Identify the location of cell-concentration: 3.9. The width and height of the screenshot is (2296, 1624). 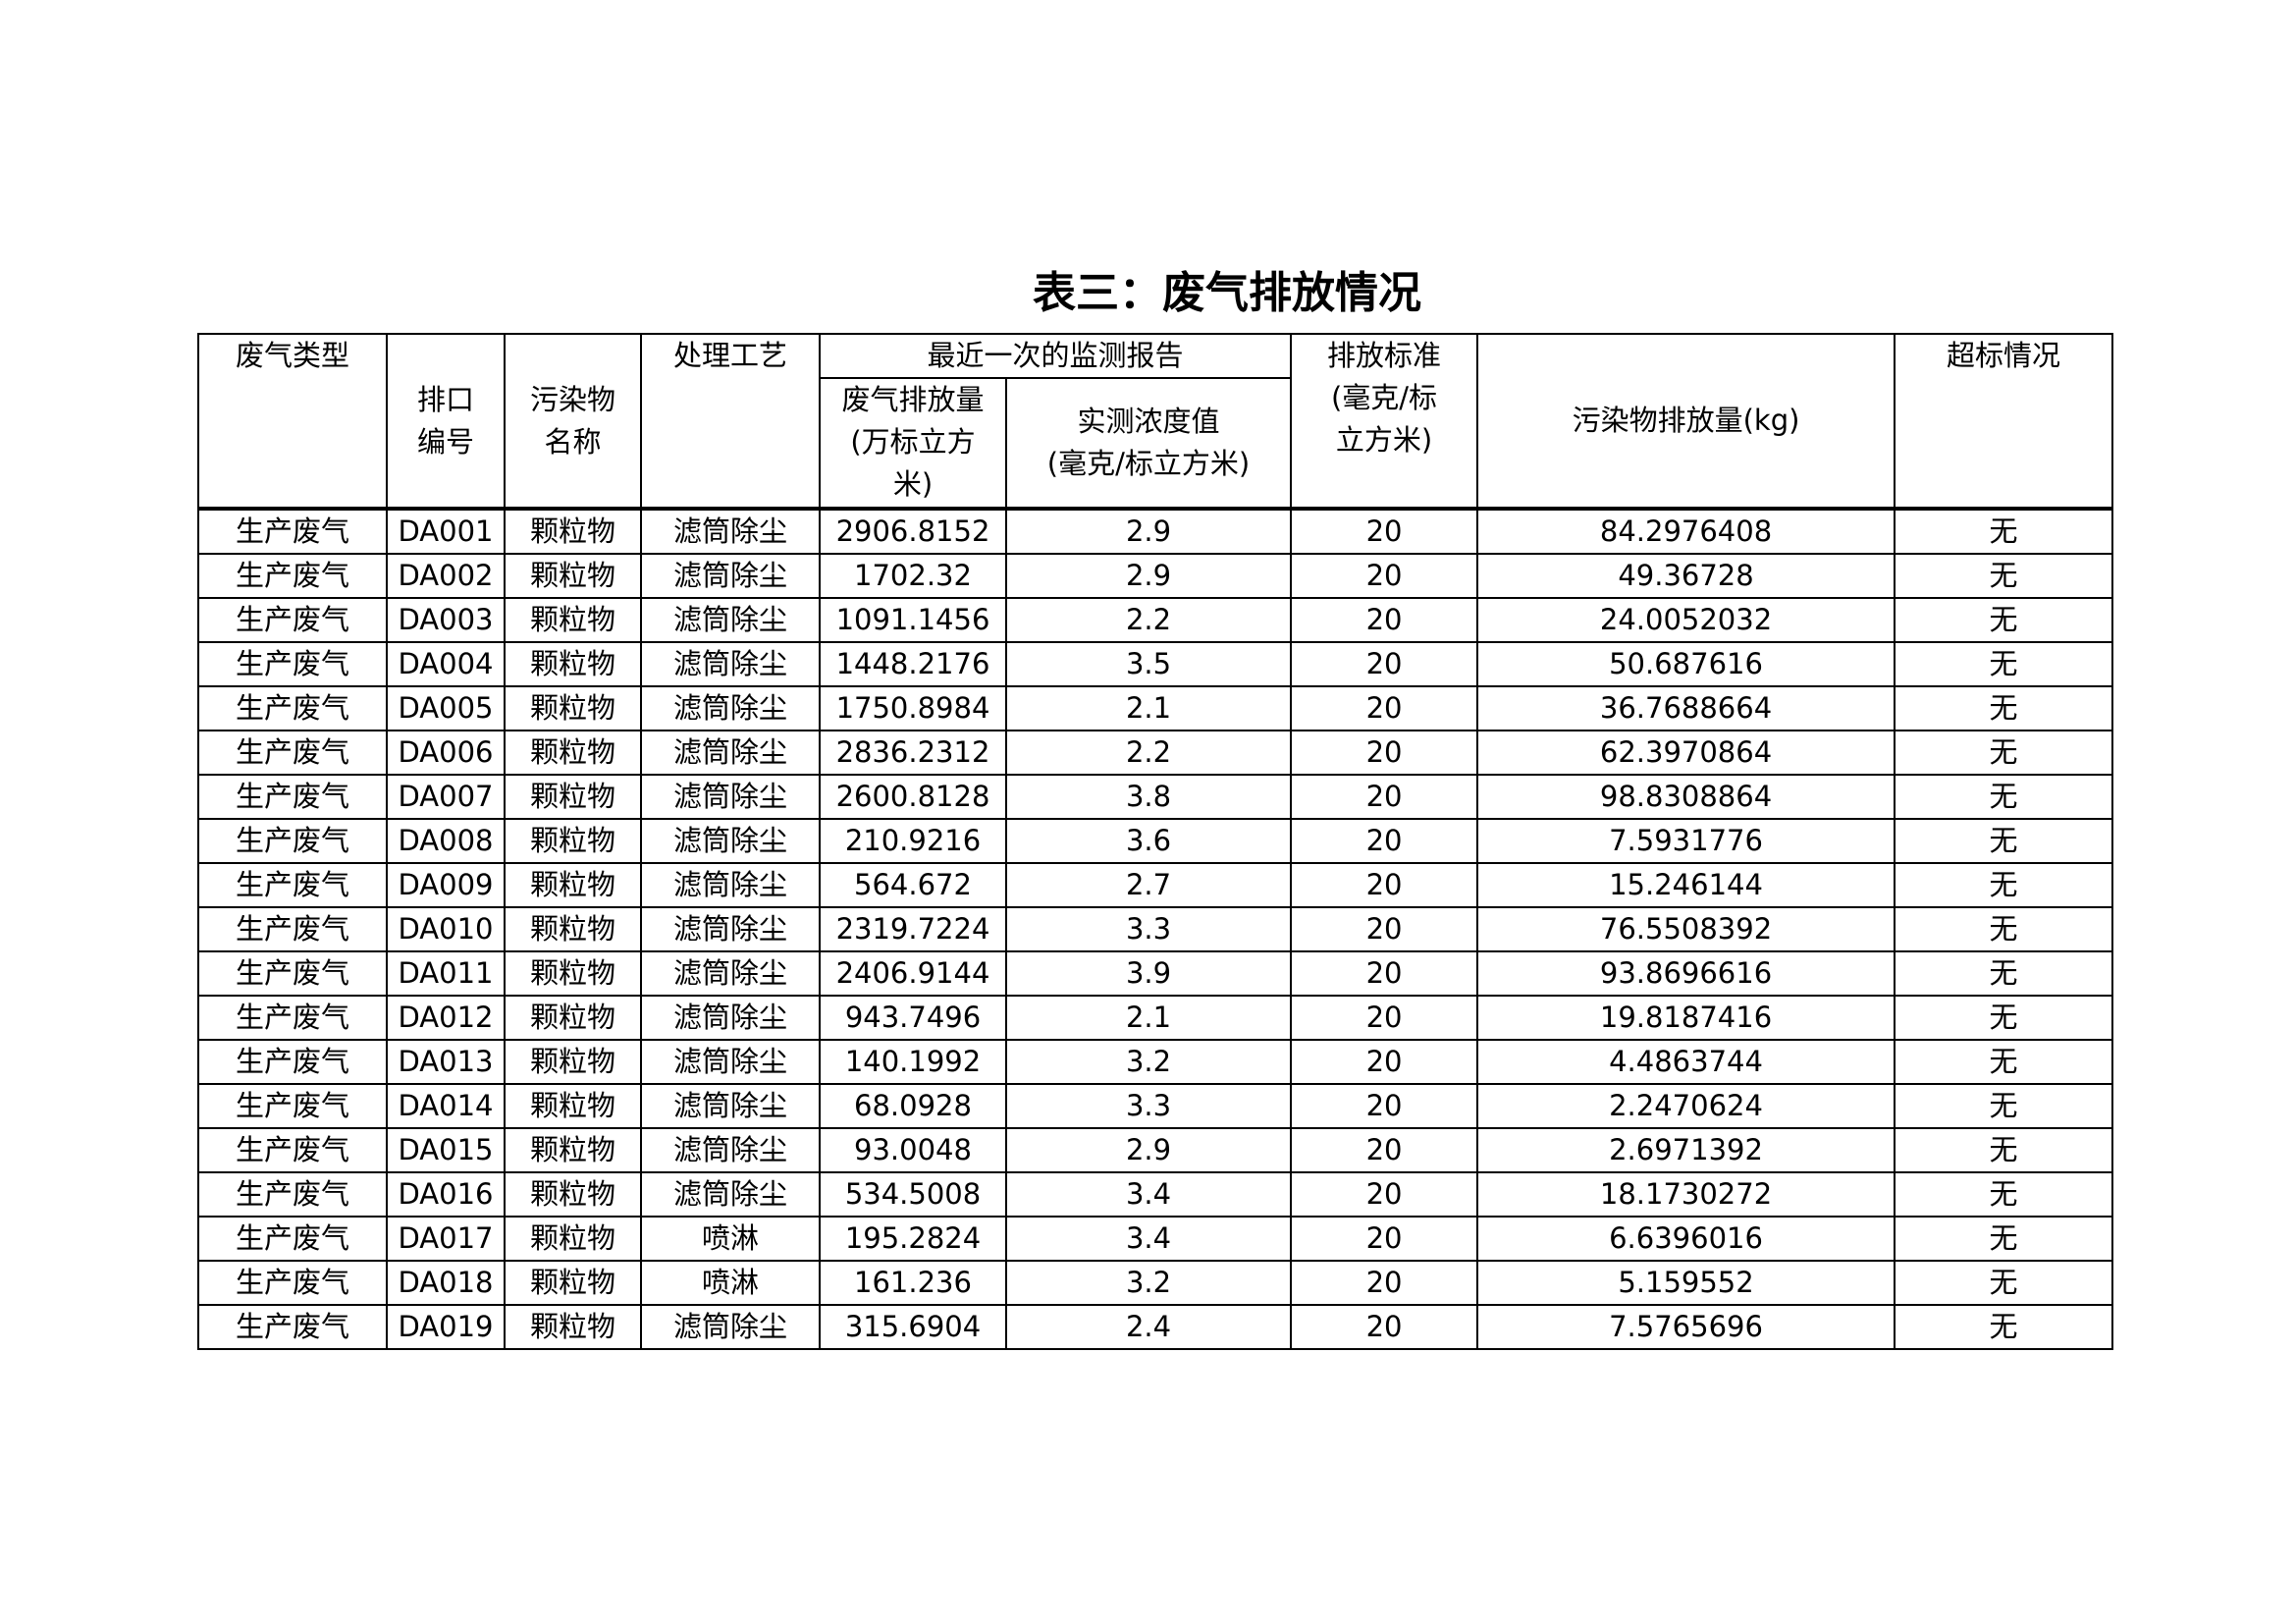
(1148, 973).